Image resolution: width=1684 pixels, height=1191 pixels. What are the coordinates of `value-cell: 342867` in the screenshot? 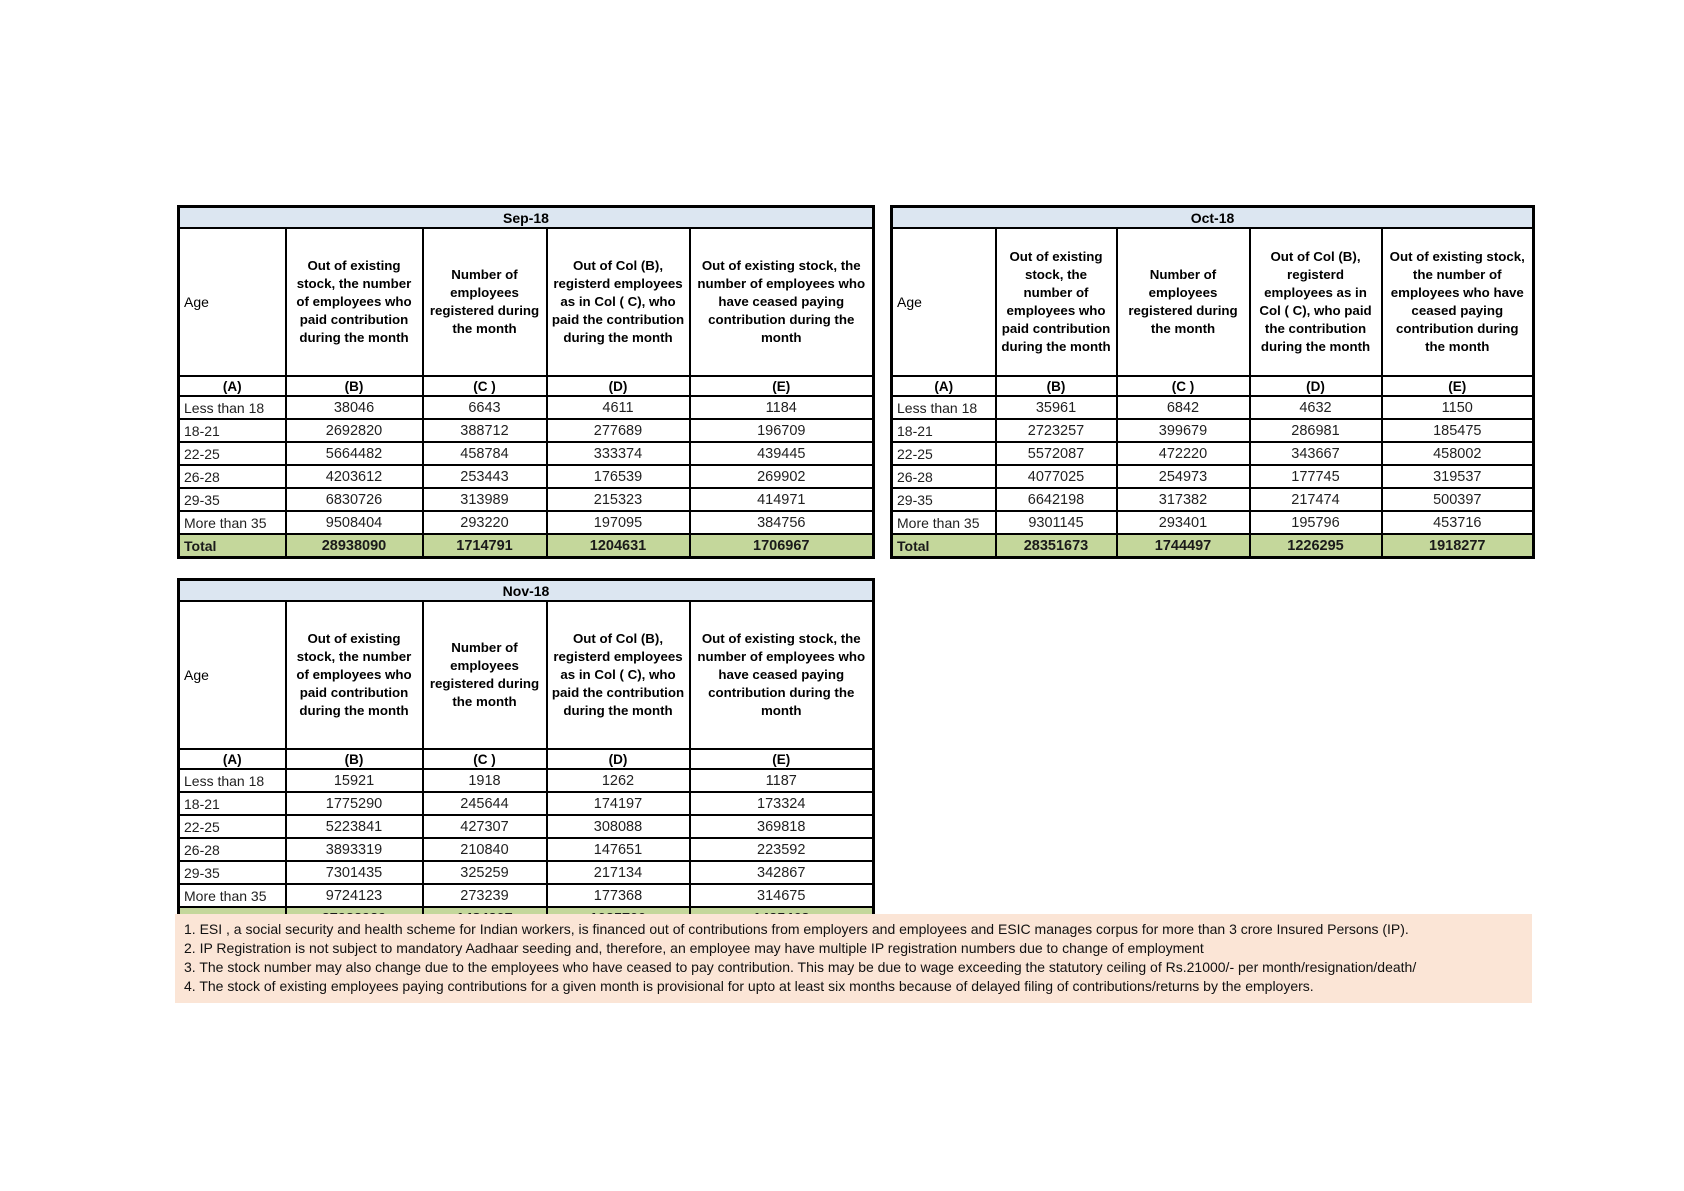 It's located at (781, 872).